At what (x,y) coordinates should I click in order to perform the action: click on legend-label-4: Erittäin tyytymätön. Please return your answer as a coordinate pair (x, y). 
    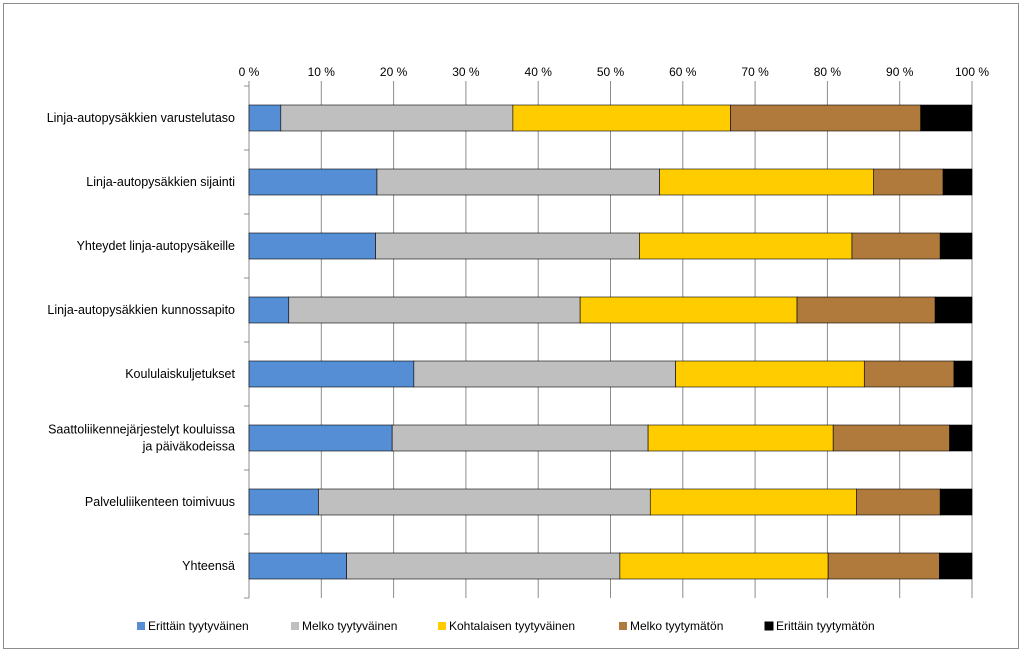
    Looking at the image, I should click on (825, 626).